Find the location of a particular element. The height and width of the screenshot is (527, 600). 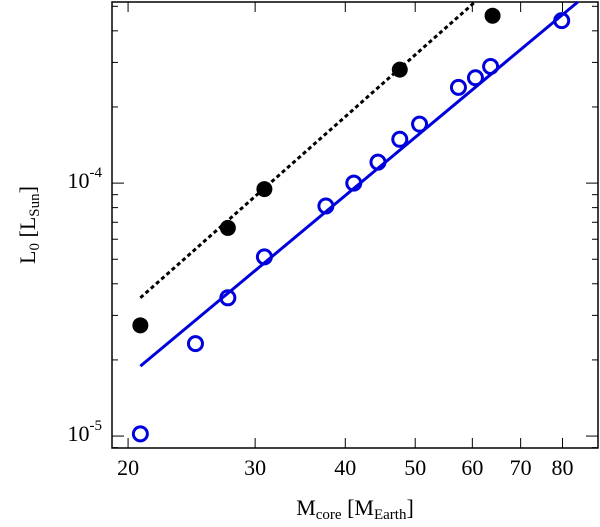

axis-label-sub: Sun is located at coordinates (35, 205).